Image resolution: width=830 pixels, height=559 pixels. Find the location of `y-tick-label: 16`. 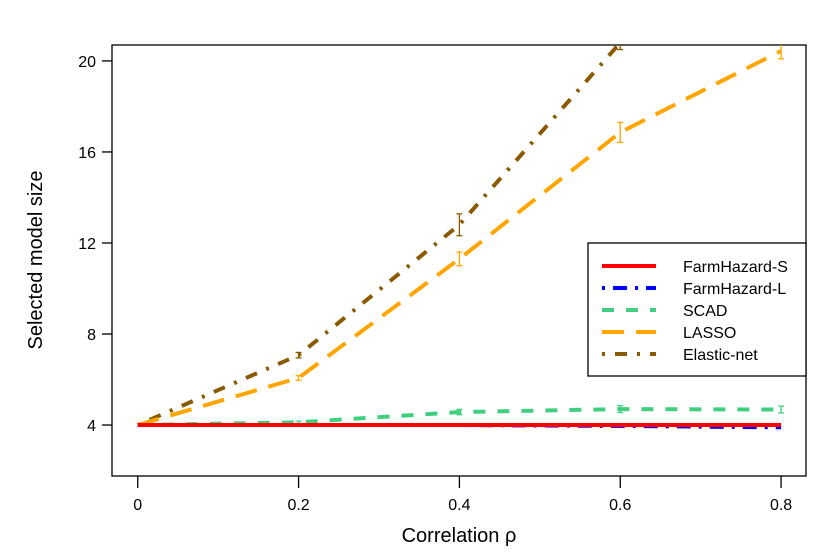

y-tick-label: 16 is located at coordinates (87, 153).